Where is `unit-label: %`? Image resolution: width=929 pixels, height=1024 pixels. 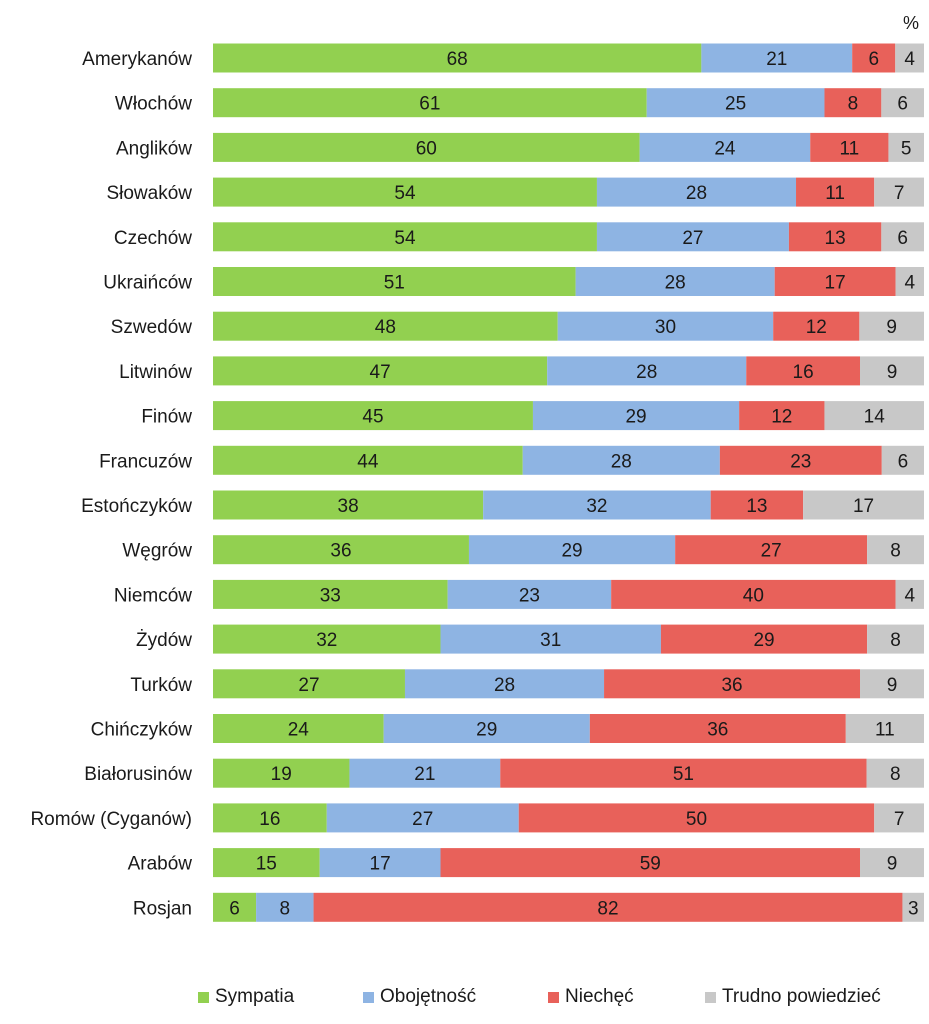
unit-label: % is located at coordinates (911, 23).